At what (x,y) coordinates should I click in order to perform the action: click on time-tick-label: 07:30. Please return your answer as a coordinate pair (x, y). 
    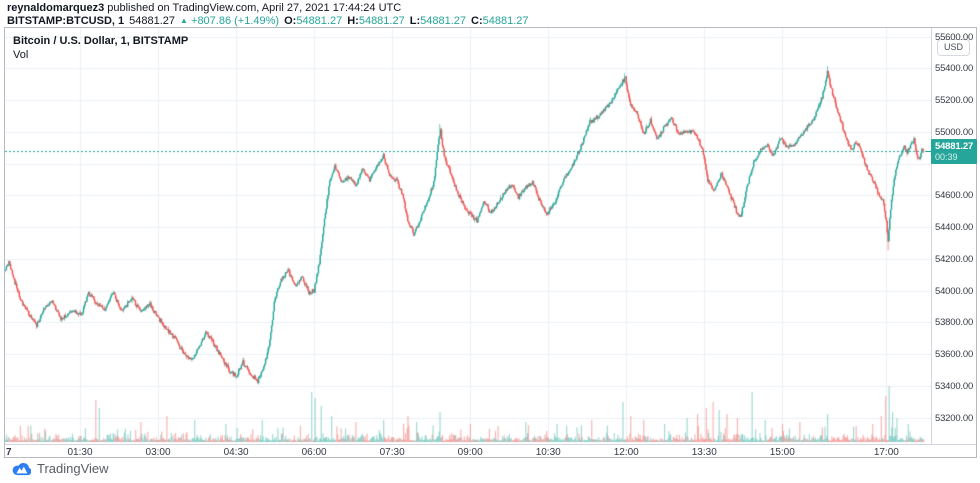
    Looking at the image, I should click on (392, 452).